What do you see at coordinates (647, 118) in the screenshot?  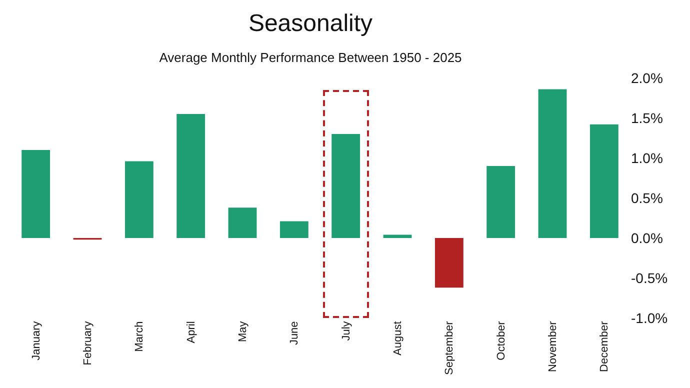 I see `y-tick-label: 1.5%` at bounding box center [647, 118].